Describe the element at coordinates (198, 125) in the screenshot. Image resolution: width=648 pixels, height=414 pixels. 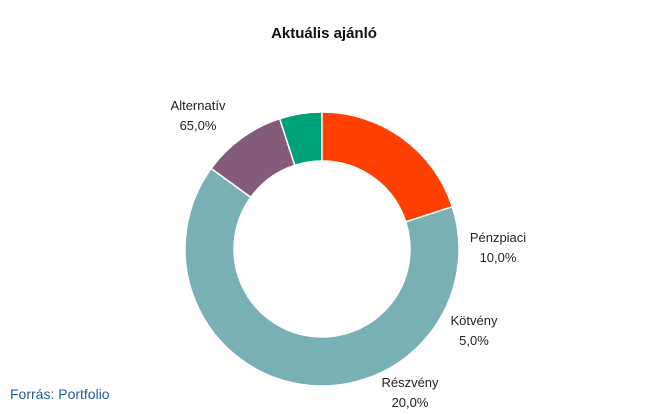
I see `slice-value-label: 65,0%` at that location.